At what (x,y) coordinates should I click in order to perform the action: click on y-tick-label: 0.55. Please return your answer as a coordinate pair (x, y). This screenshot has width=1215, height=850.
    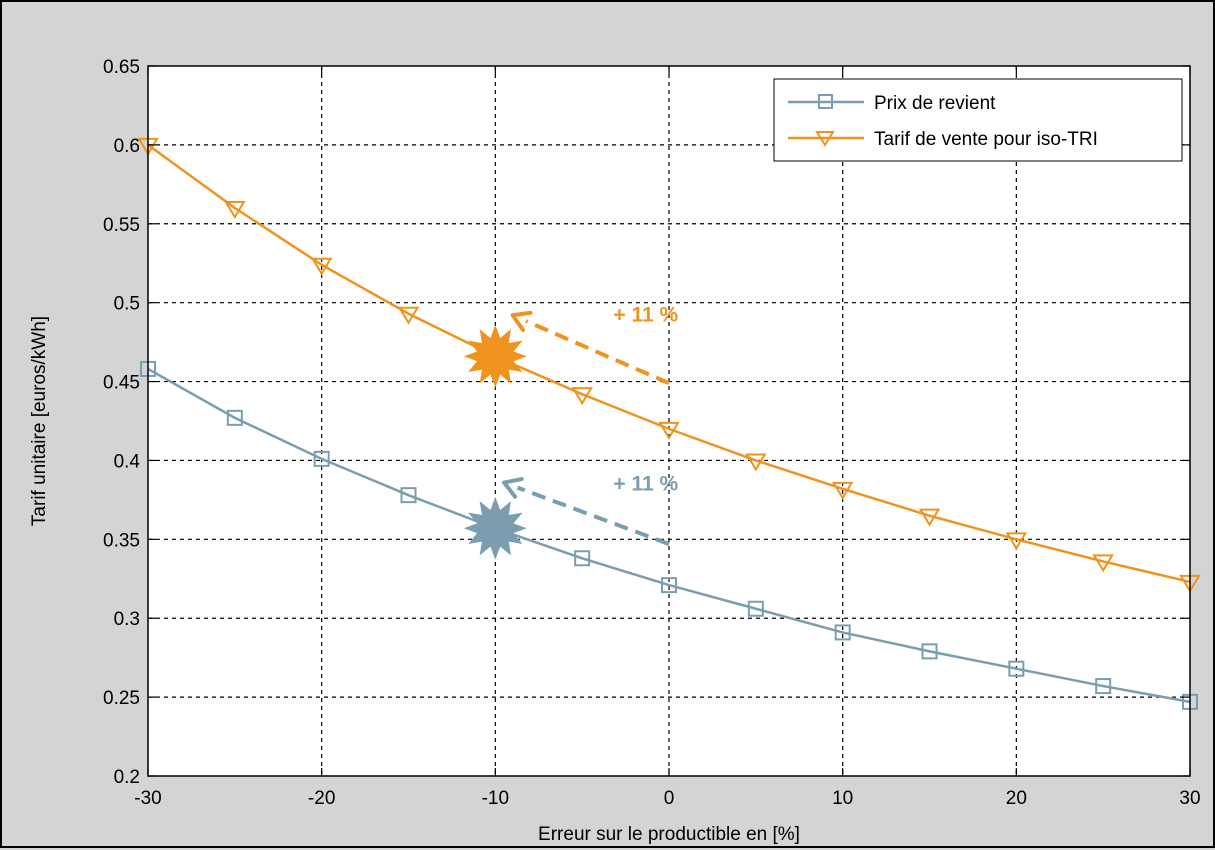
    Looking at the image, I should click on (121, 225).